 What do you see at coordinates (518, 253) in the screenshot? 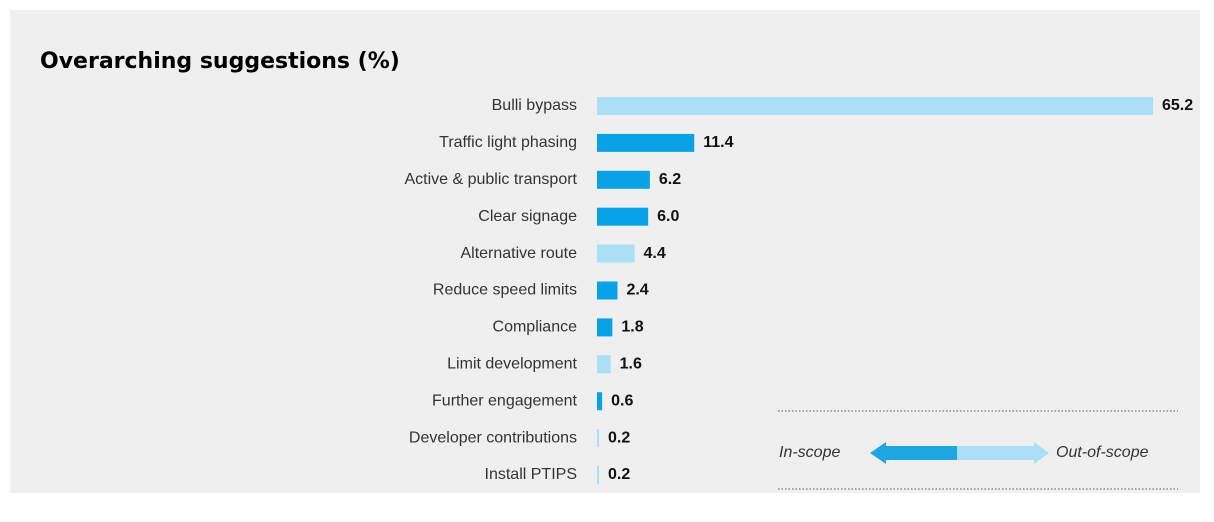
I see `category-label: Alternative route` at bounding box center [518, 253].